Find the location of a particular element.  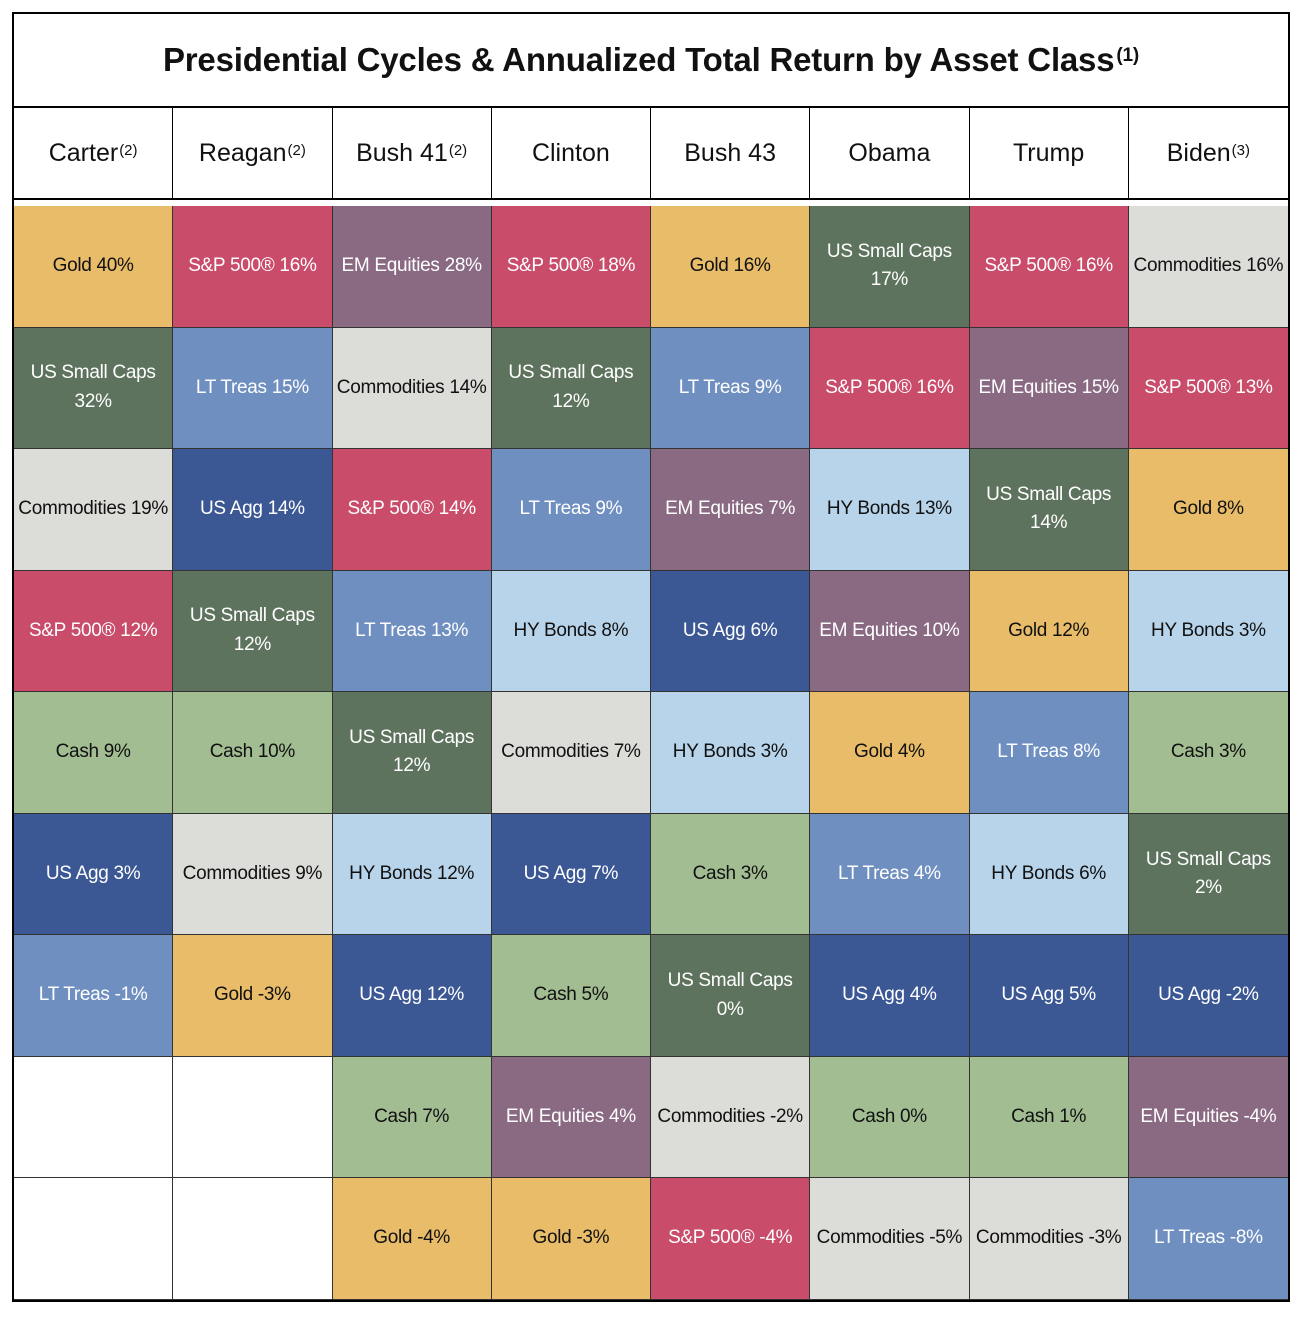

asset-cell-label: Cash 3% is located at coordinates (1208, 752).